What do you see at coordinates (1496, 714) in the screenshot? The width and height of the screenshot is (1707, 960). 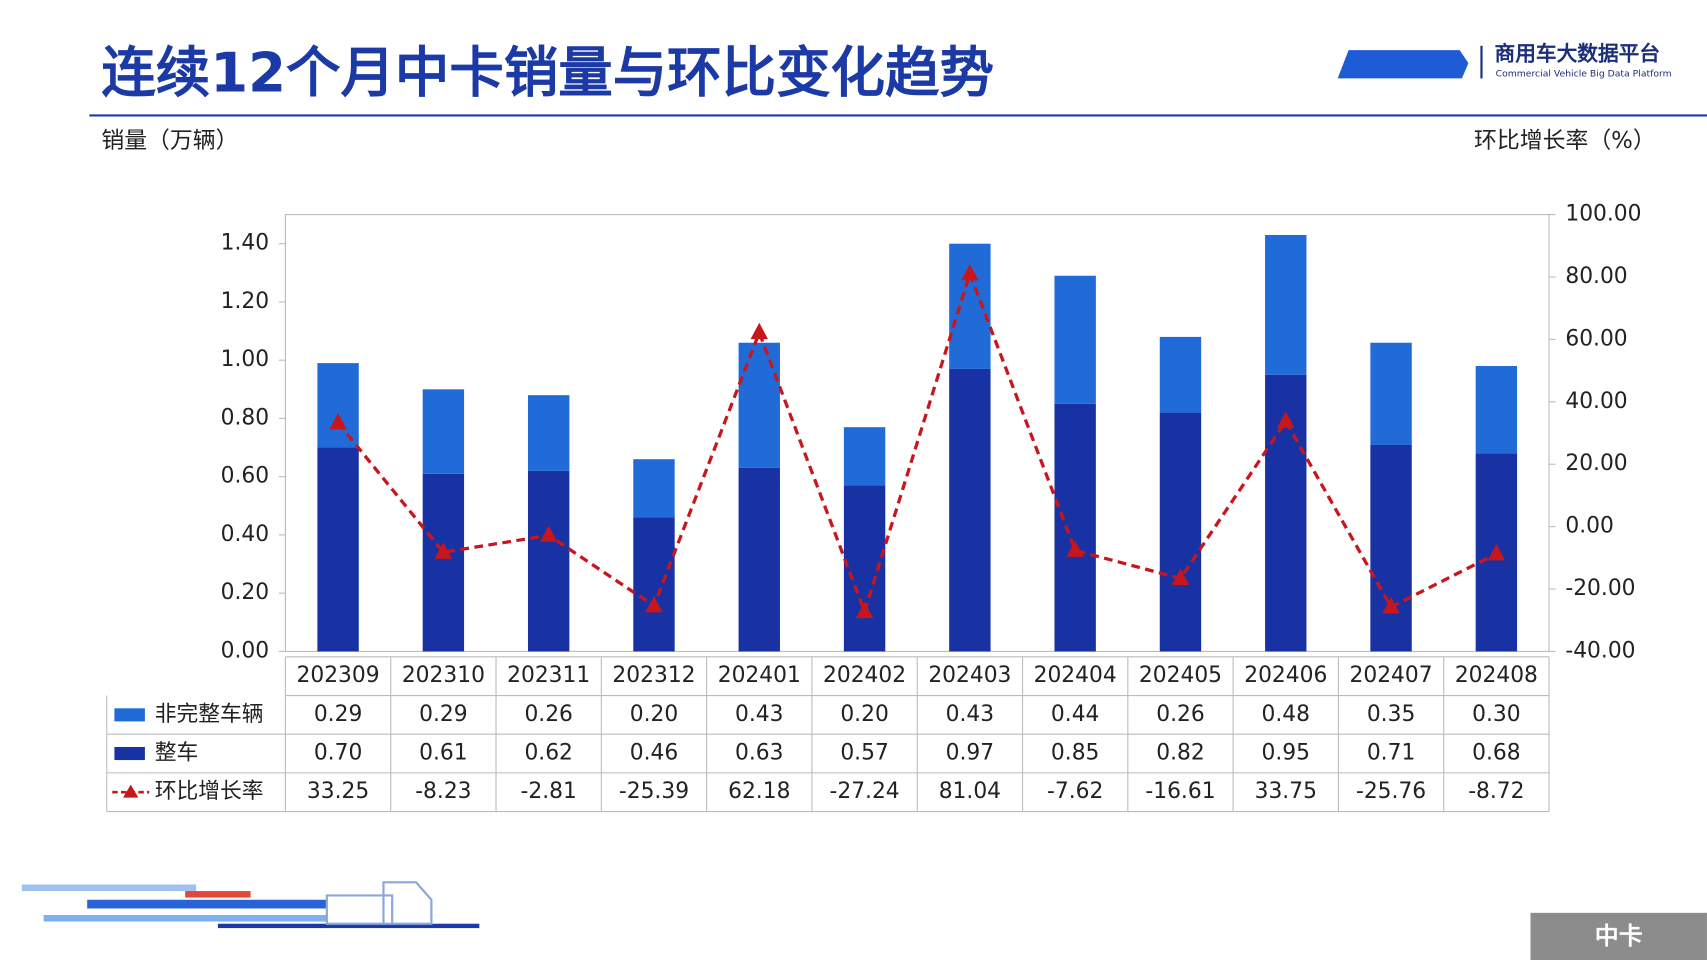 I see `table-cell: 0.30` at bounding box center [1496, 714].